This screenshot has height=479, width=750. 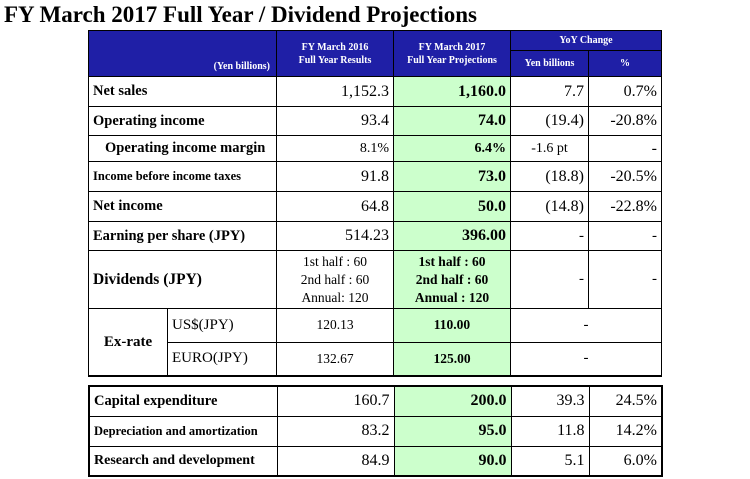 What do you see at coordinates (335, 401) in the screenshot?
I see `prev-value: 160.7` at bounding box center [335, 401].